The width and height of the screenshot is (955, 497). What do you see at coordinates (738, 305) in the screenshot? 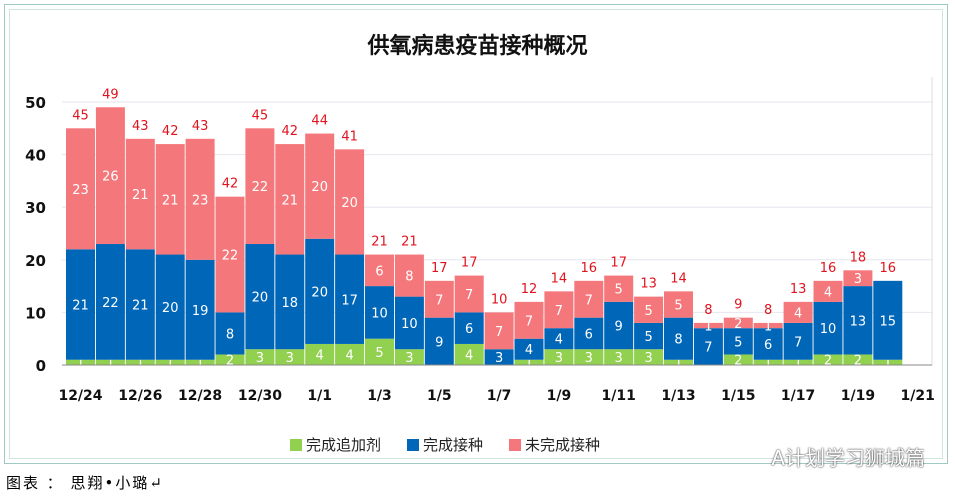
I see `total-label: 9` at bounding box center [738, 305].